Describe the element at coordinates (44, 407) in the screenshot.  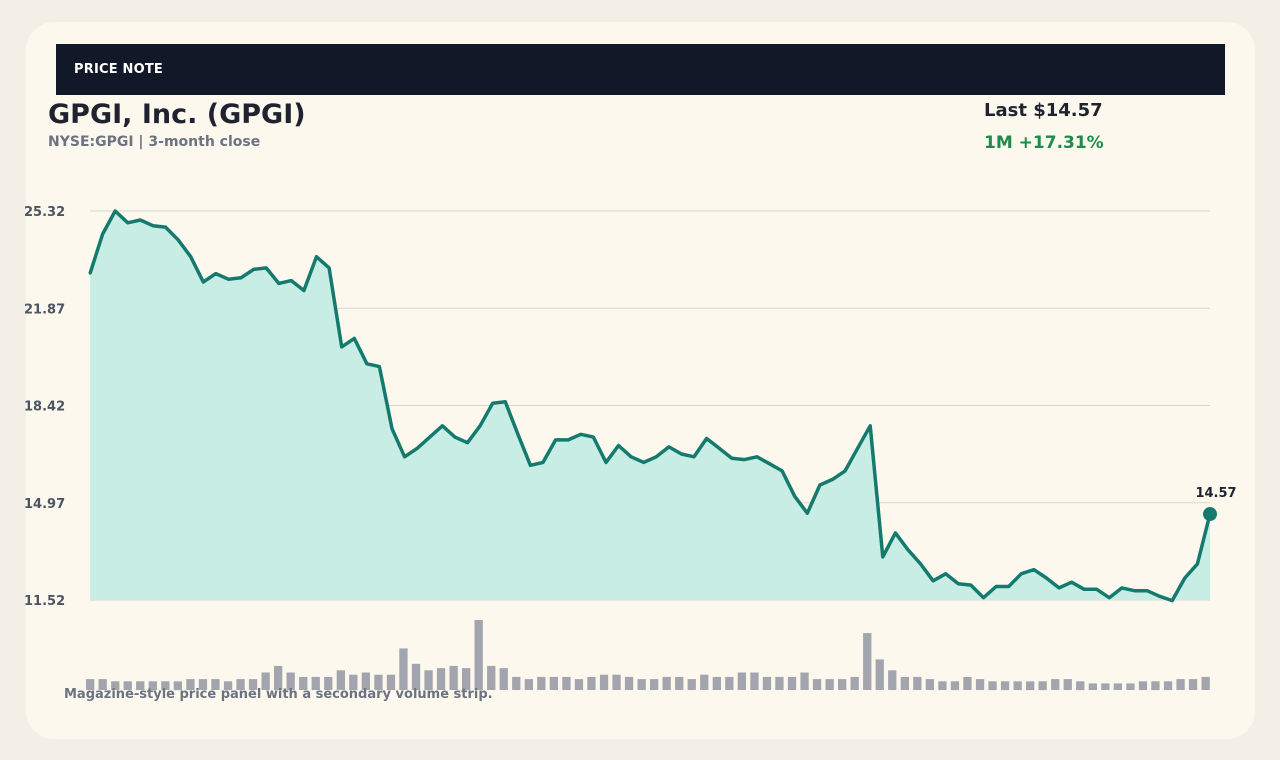
I see `y-axis-ticks: 25.32 21.87 18.42 14.97 11.52` at that location.